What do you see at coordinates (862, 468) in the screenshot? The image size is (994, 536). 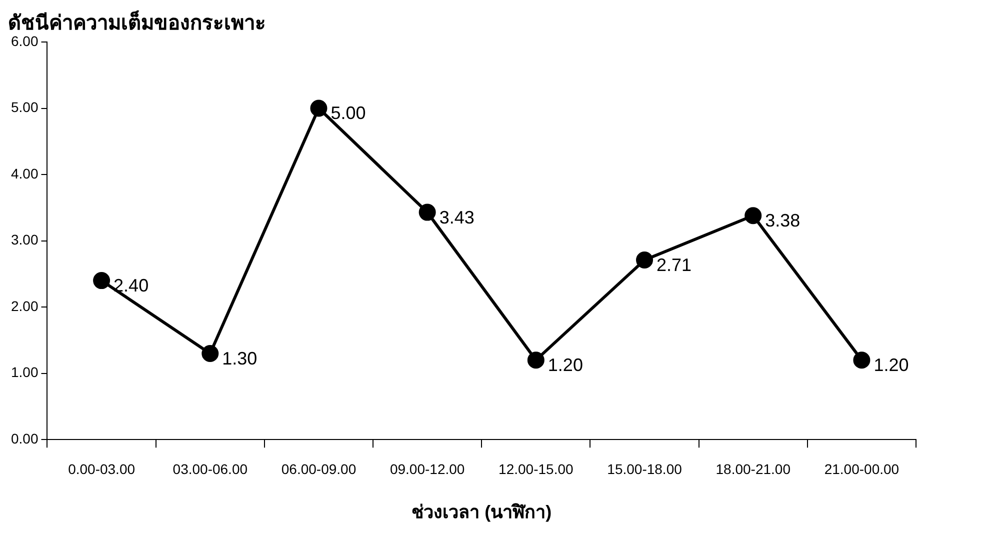 I see `x-tick-label: 21.00-00.00` at bounding box center [862, 468].